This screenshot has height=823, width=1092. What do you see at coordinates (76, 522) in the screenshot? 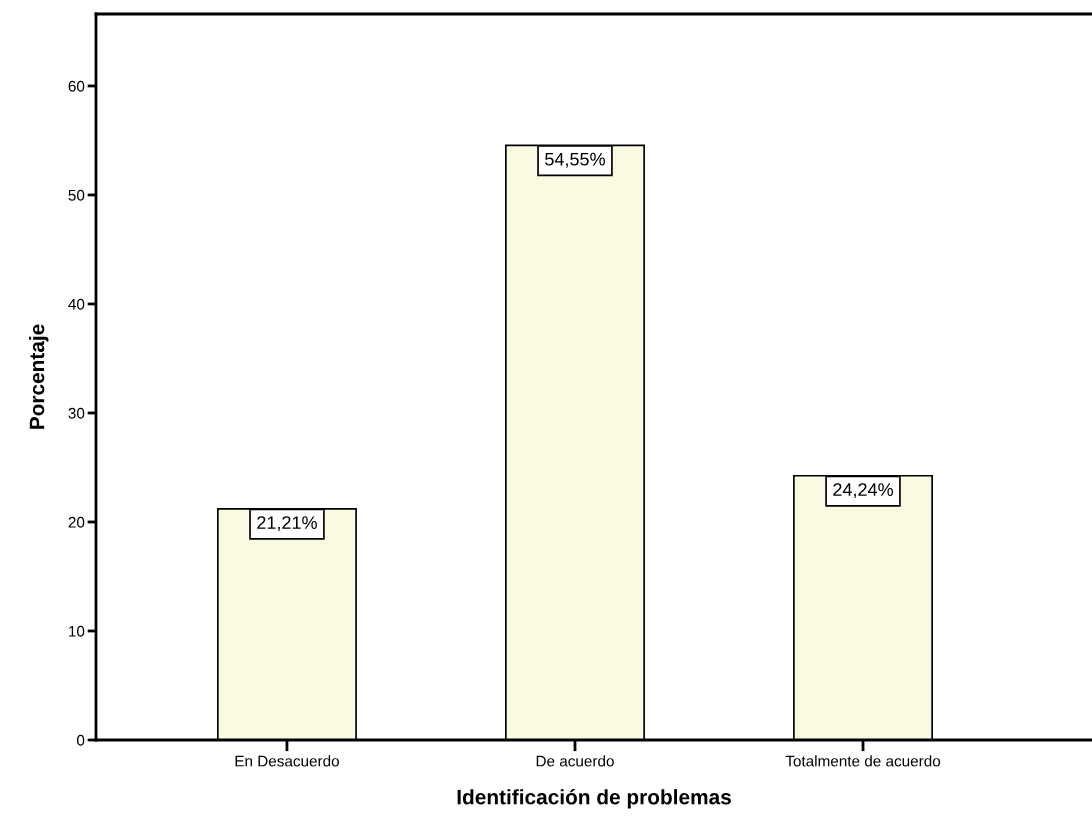
I see `y-tick-label: 20` at bounding box center [76, 522].